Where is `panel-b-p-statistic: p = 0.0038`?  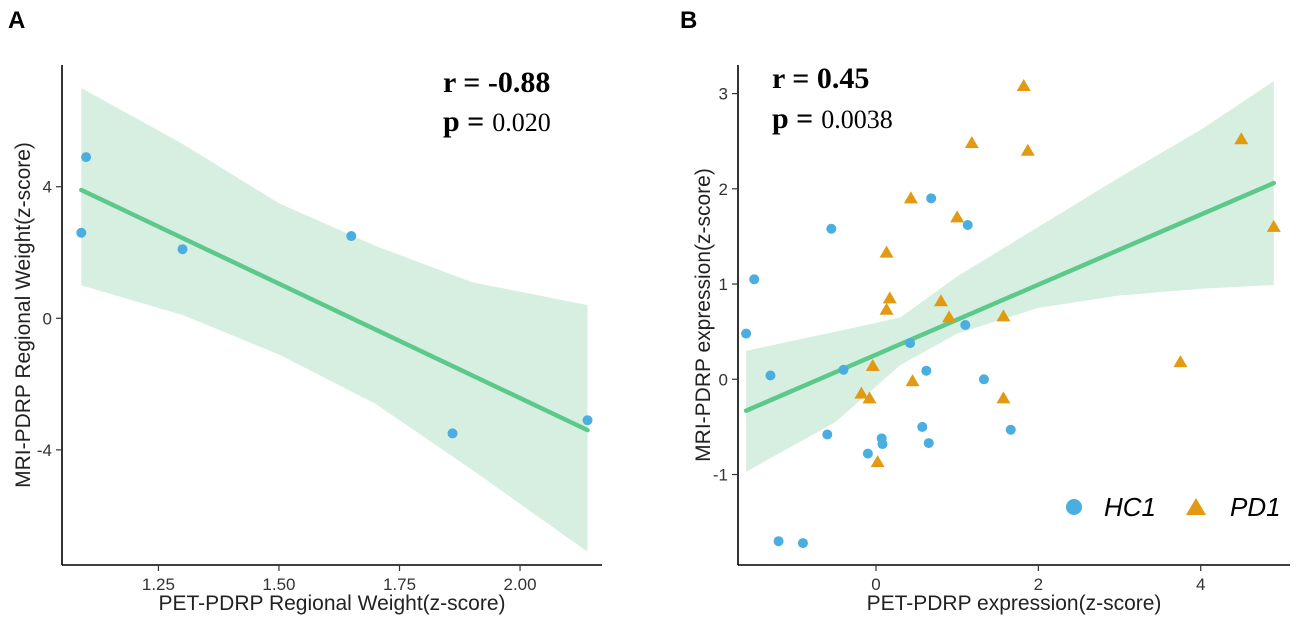 panel-b-p-statistic: p = 0.0038 is located at coordinates (832, 118).